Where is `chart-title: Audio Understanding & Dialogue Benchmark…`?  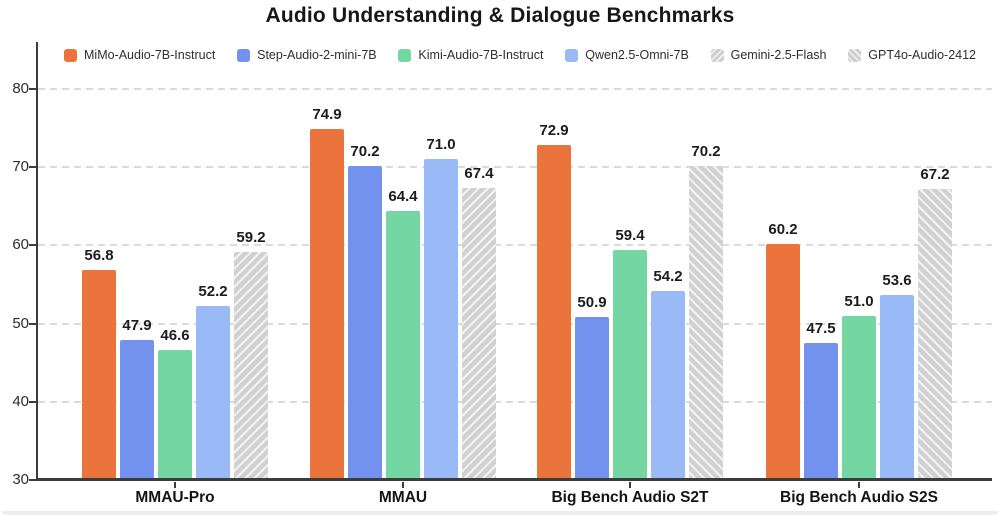
chart-title: Audio Understanding & Dialogue Benchmark… is located at coordinates (500, 15).